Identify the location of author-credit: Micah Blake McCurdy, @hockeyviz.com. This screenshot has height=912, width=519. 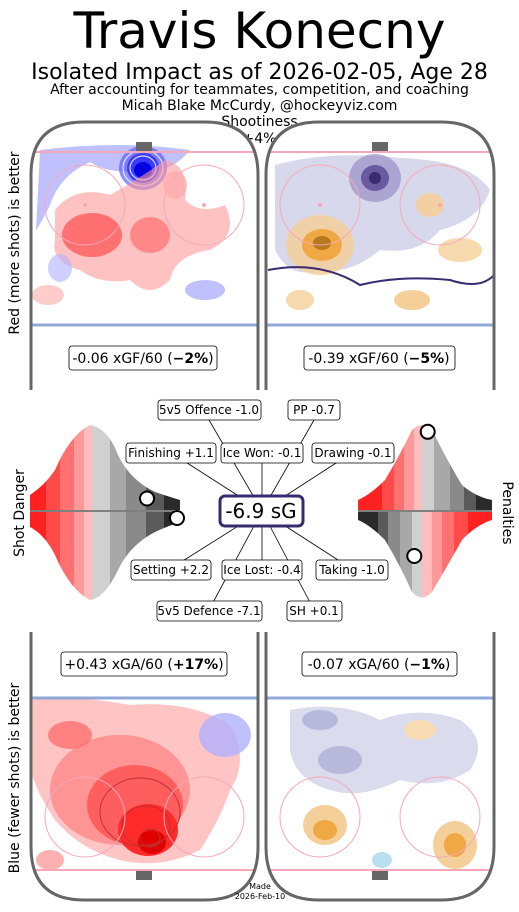
(259, 106).